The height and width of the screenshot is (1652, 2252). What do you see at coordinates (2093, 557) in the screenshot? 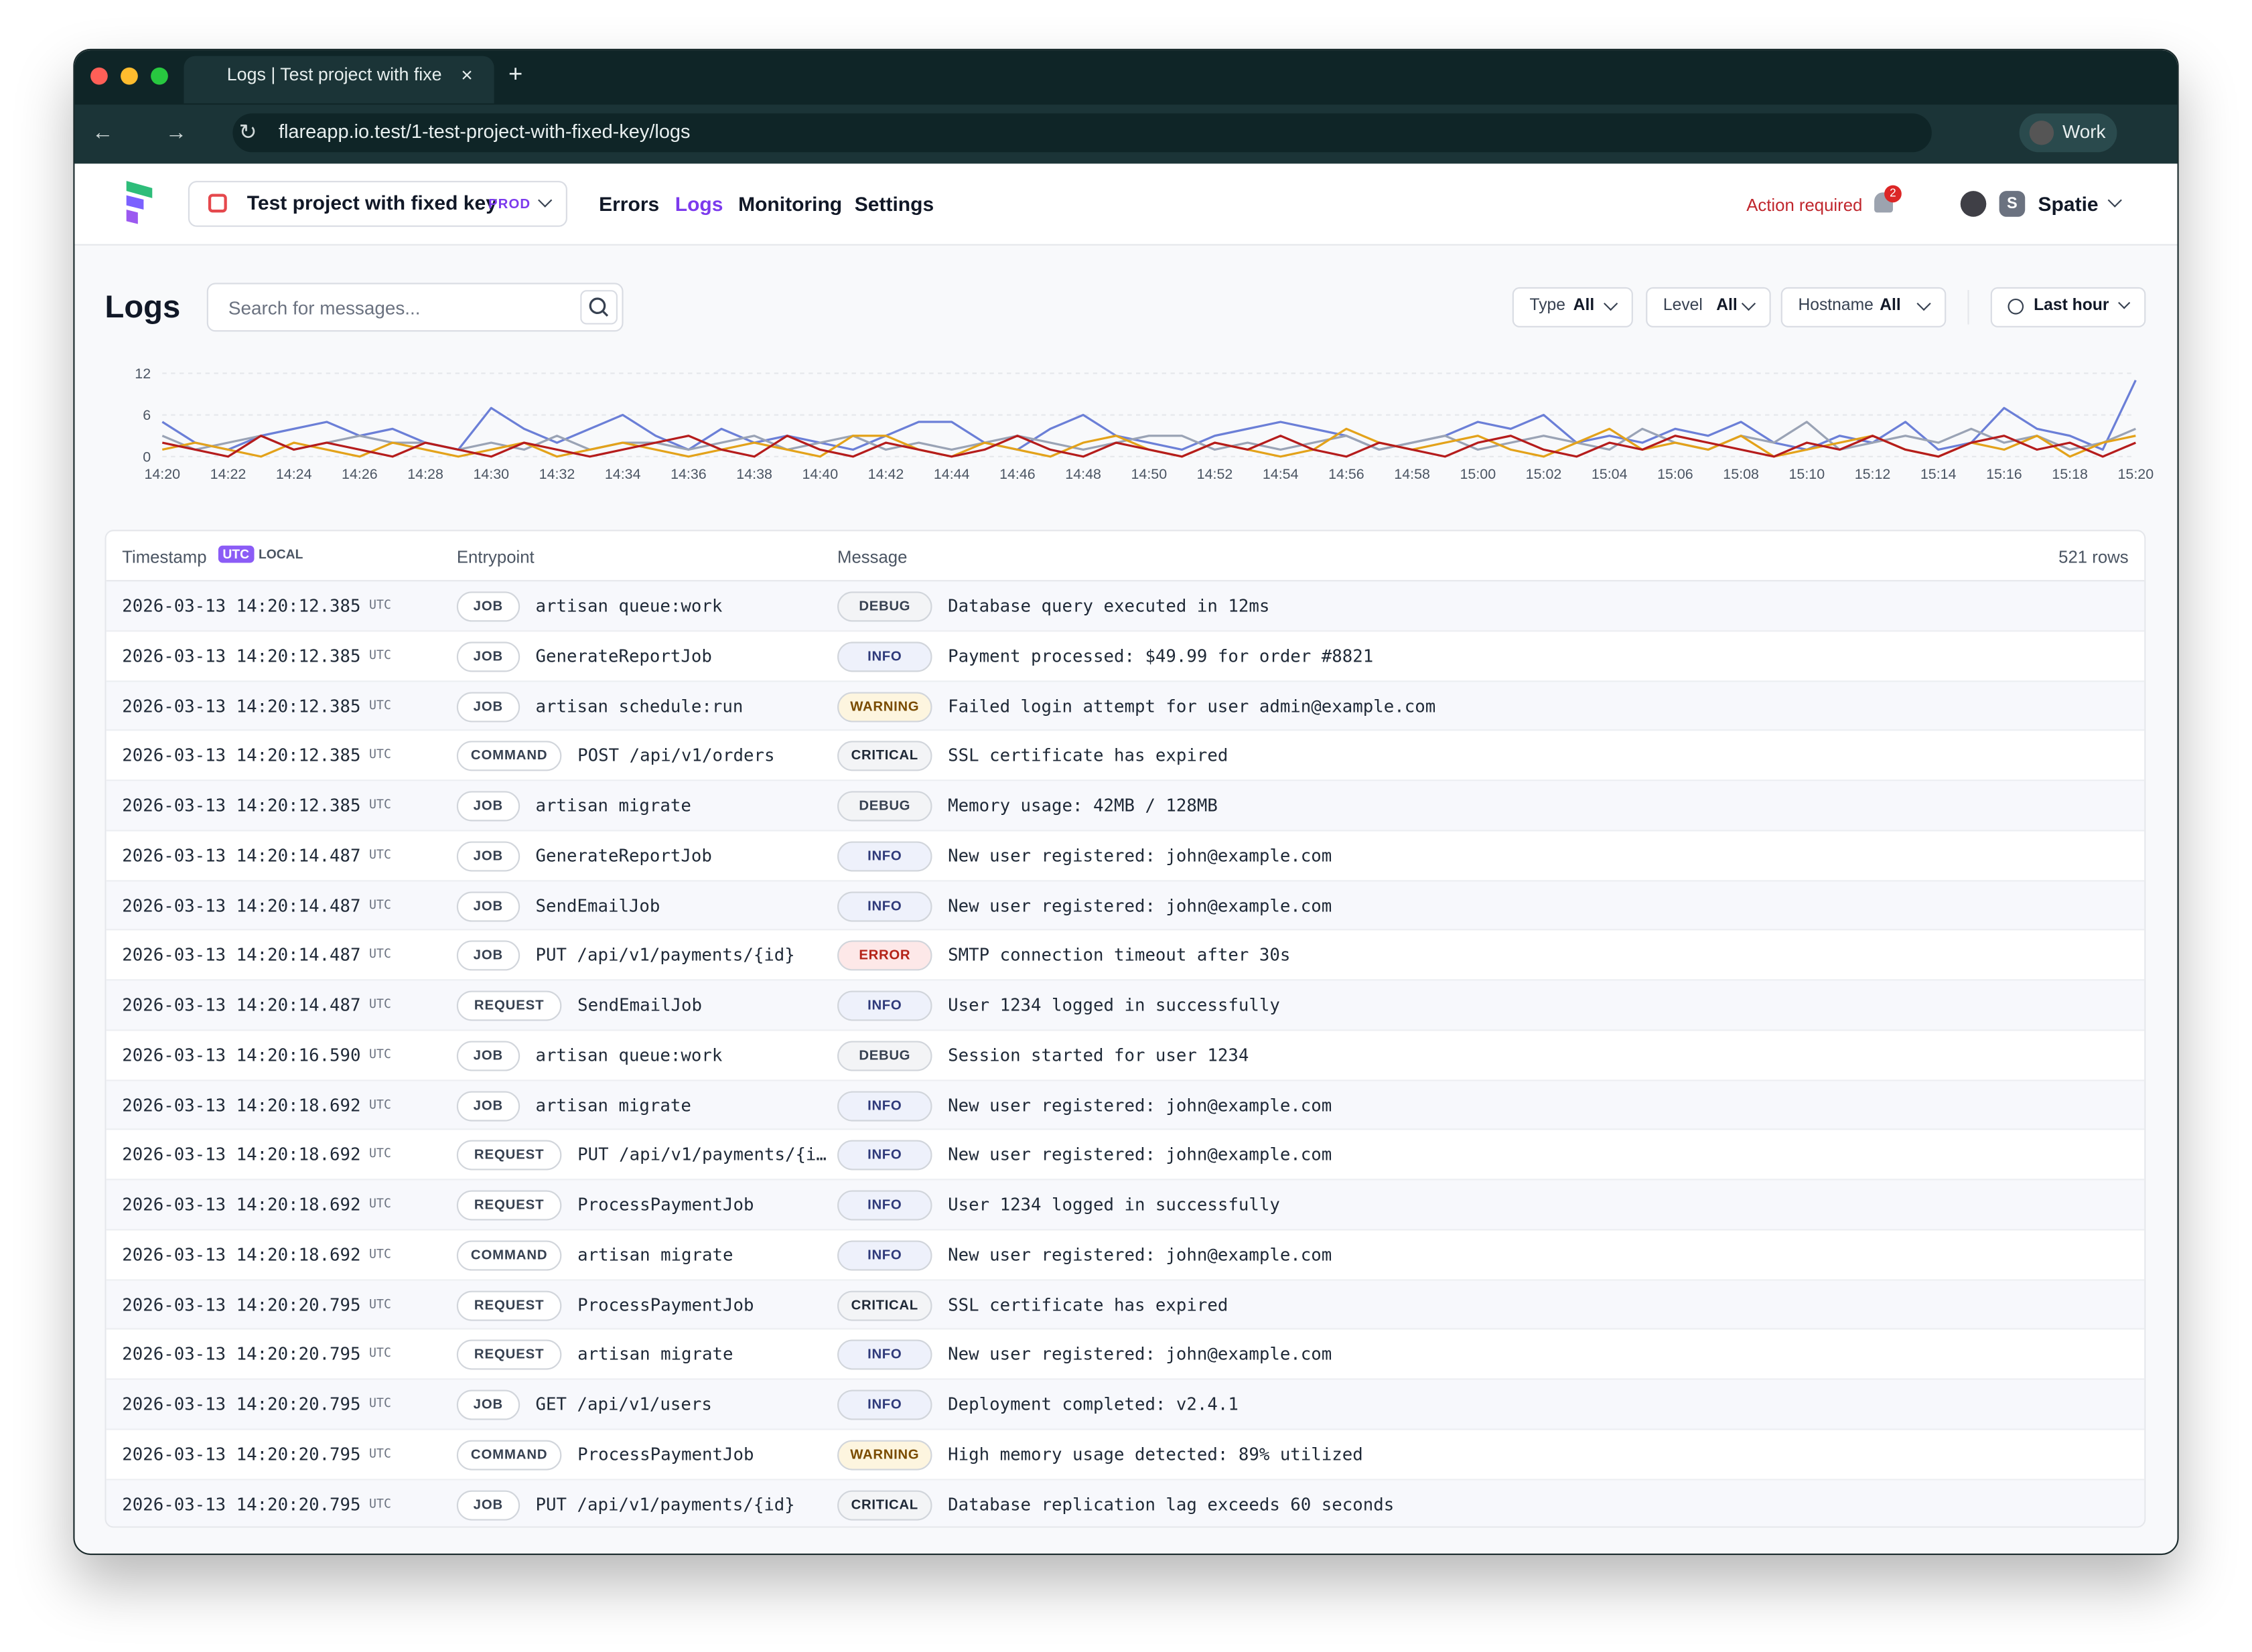
I see `row-count: 521 rows` at bounding box center [2093, 557].